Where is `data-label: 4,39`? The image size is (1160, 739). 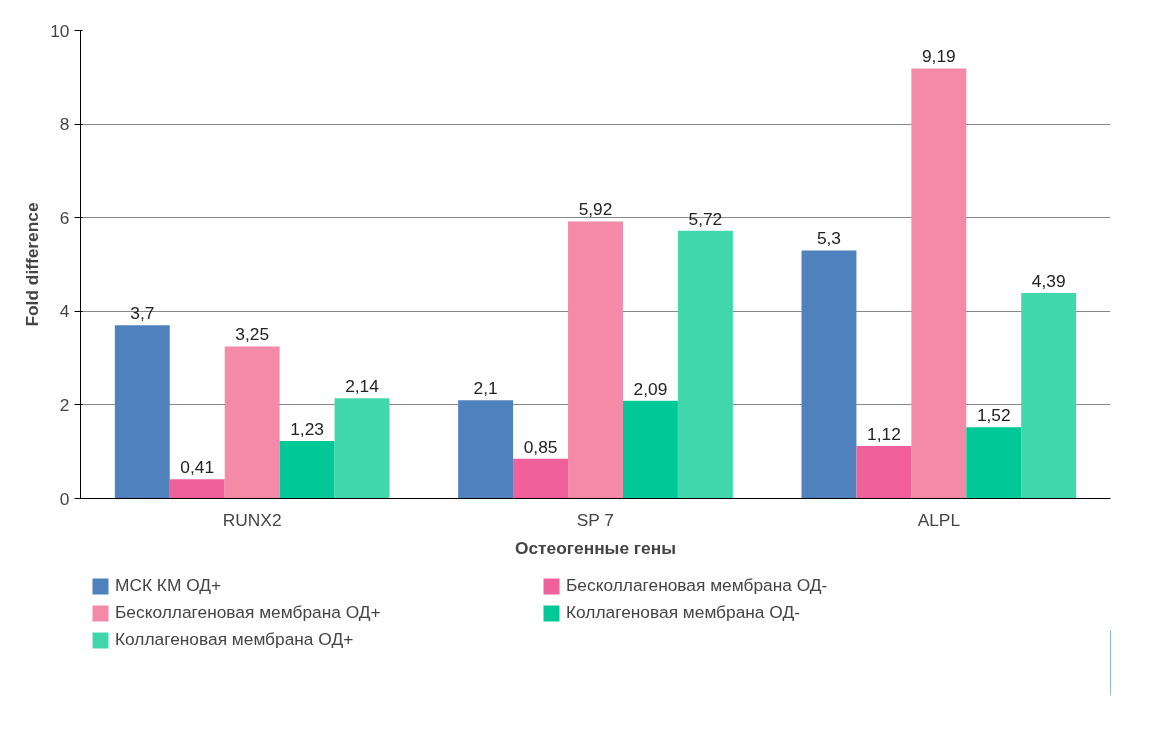
data-label: 4,39 is located at coordinates (1048, 281).